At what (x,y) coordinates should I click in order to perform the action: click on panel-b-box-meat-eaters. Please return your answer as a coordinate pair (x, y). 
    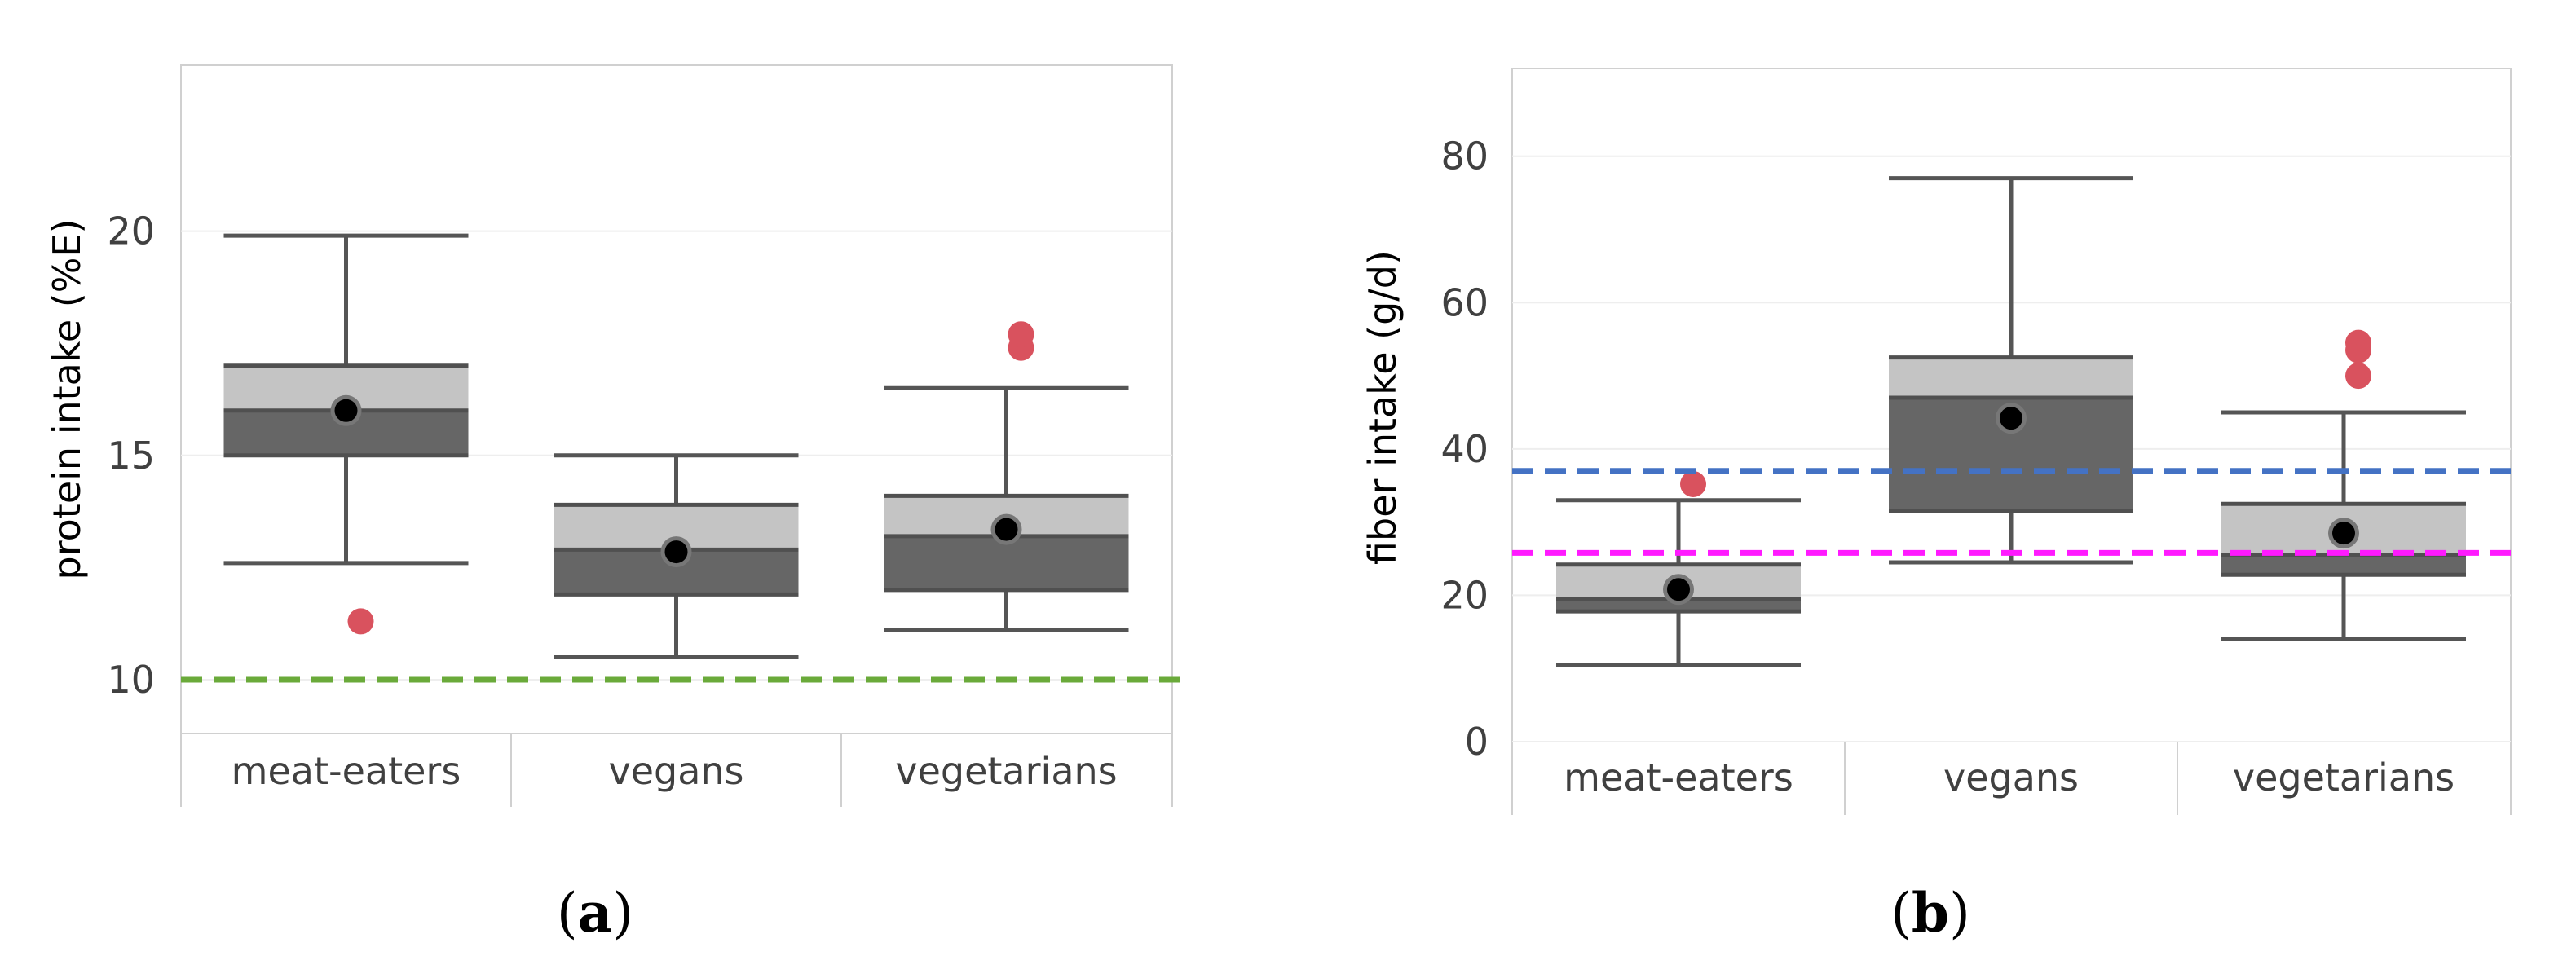
    Looking at the image, I should click on (1678, 568).